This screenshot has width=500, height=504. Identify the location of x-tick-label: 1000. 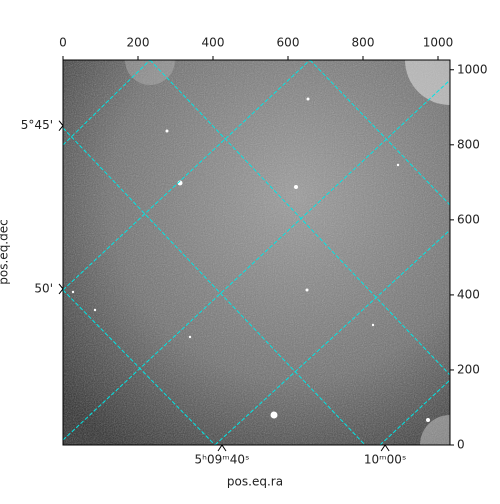
(438, 43).